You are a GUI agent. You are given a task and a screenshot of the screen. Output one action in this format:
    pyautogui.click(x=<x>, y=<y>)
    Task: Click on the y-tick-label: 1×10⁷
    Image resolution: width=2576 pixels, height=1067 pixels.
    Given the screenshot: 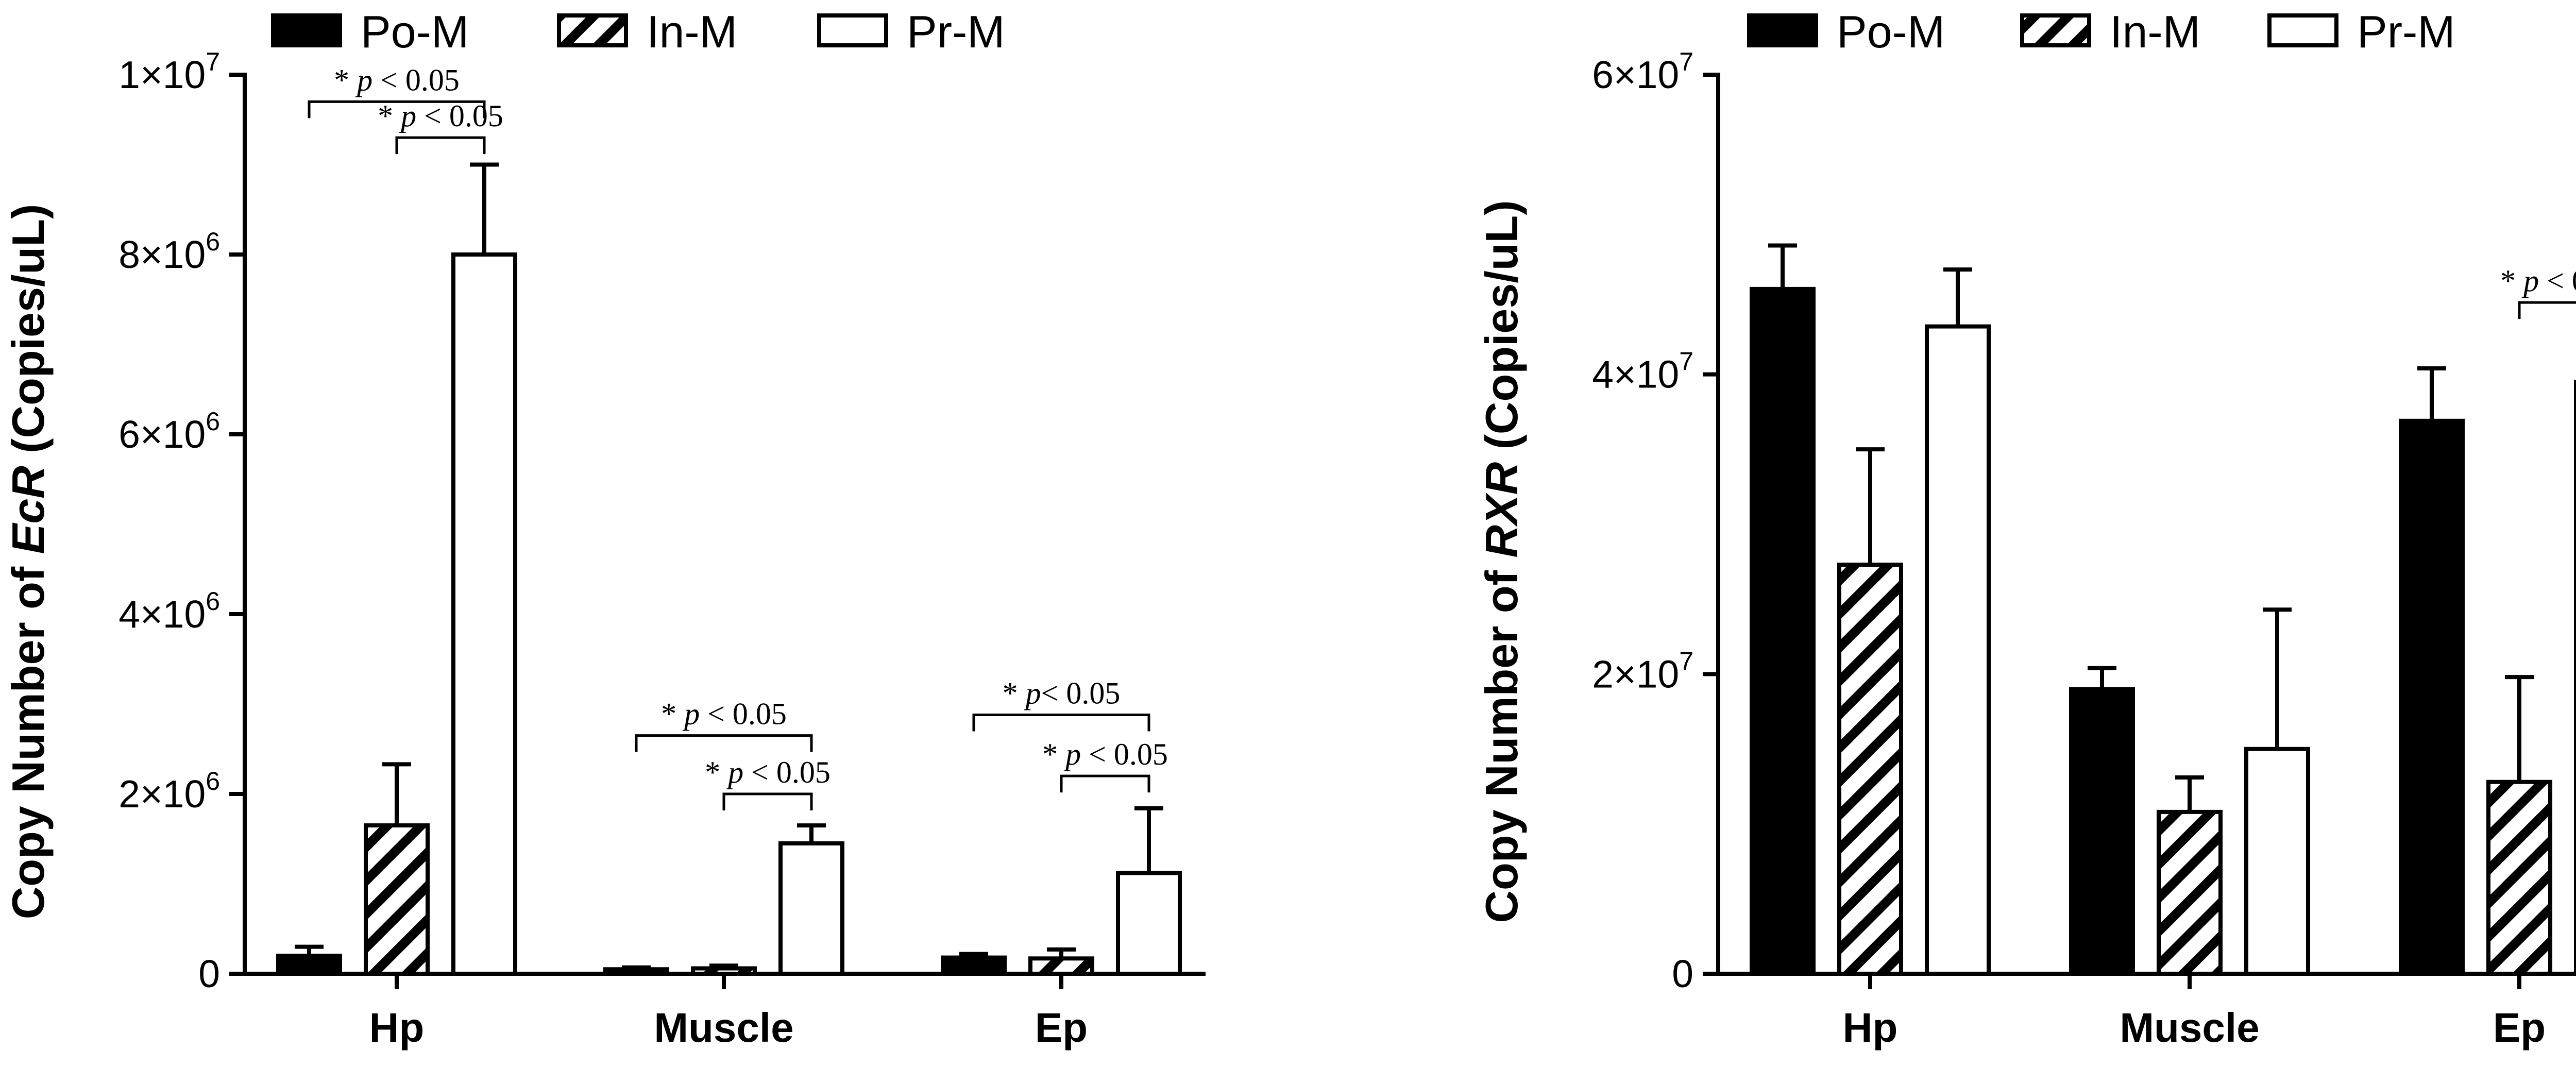 What is the action you would take?
    pyautogui.click(x=169, y=72)
    